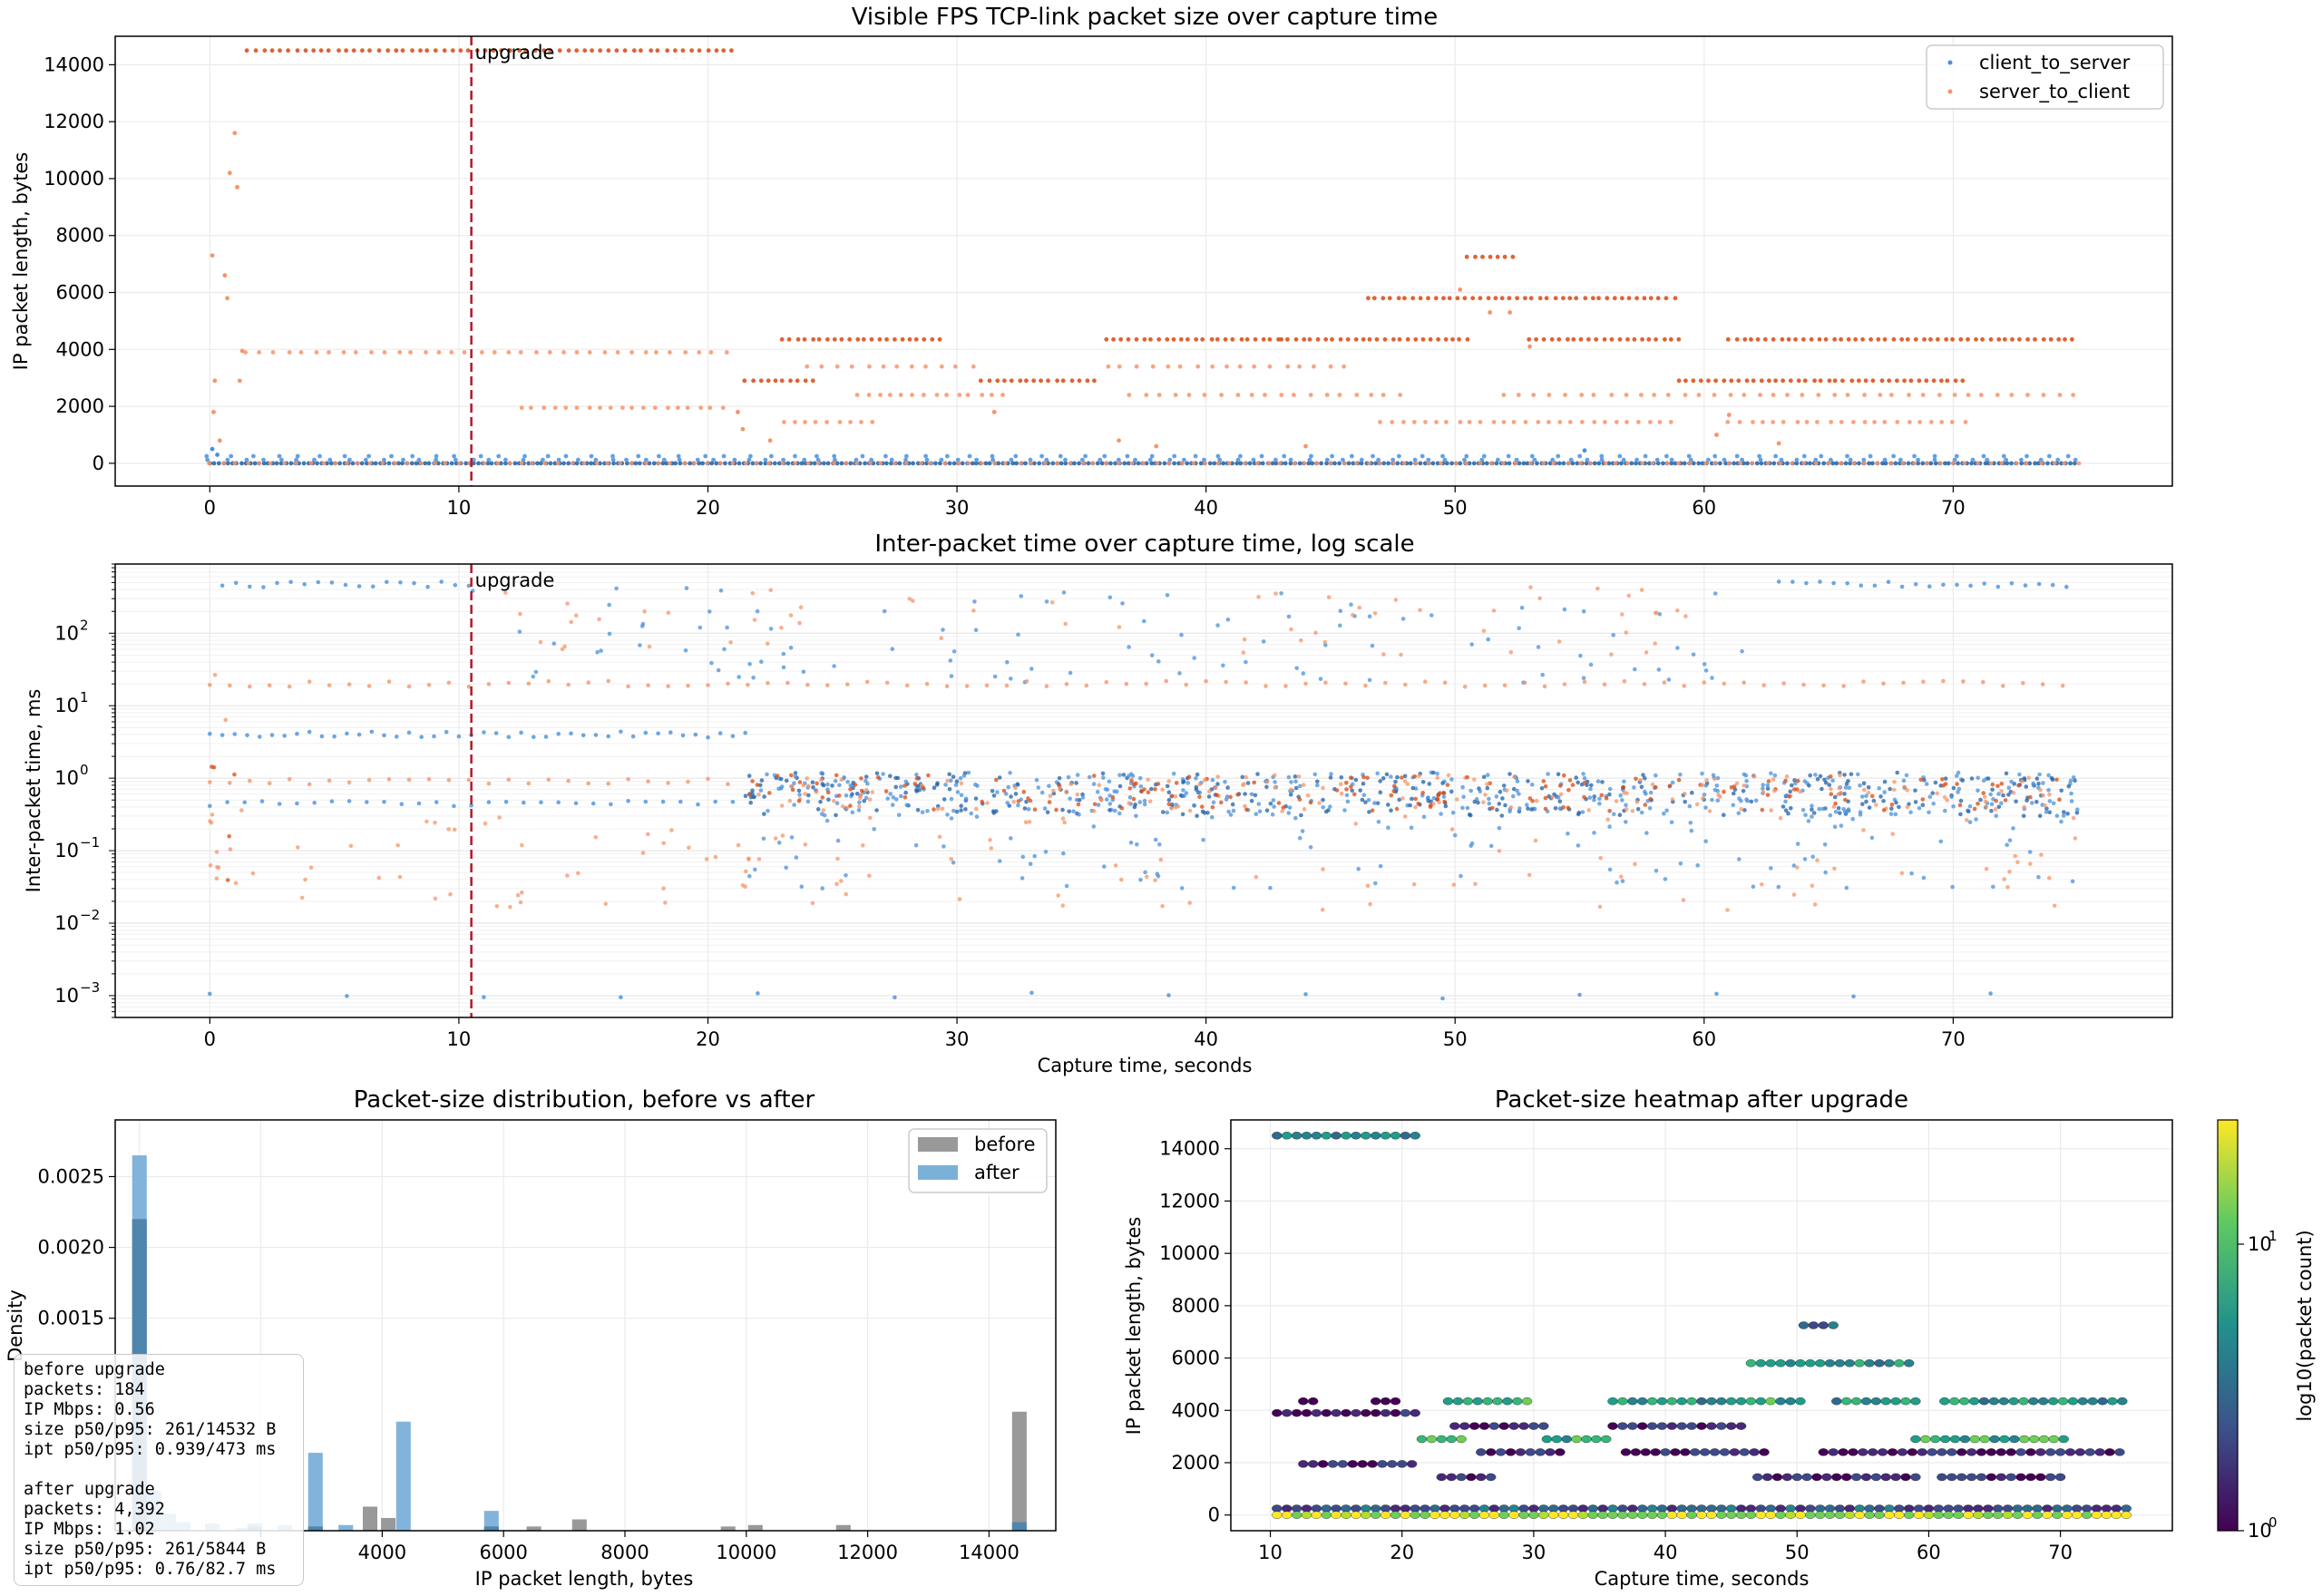  I want to click on histogram-bar-before, so click(843, 1527).